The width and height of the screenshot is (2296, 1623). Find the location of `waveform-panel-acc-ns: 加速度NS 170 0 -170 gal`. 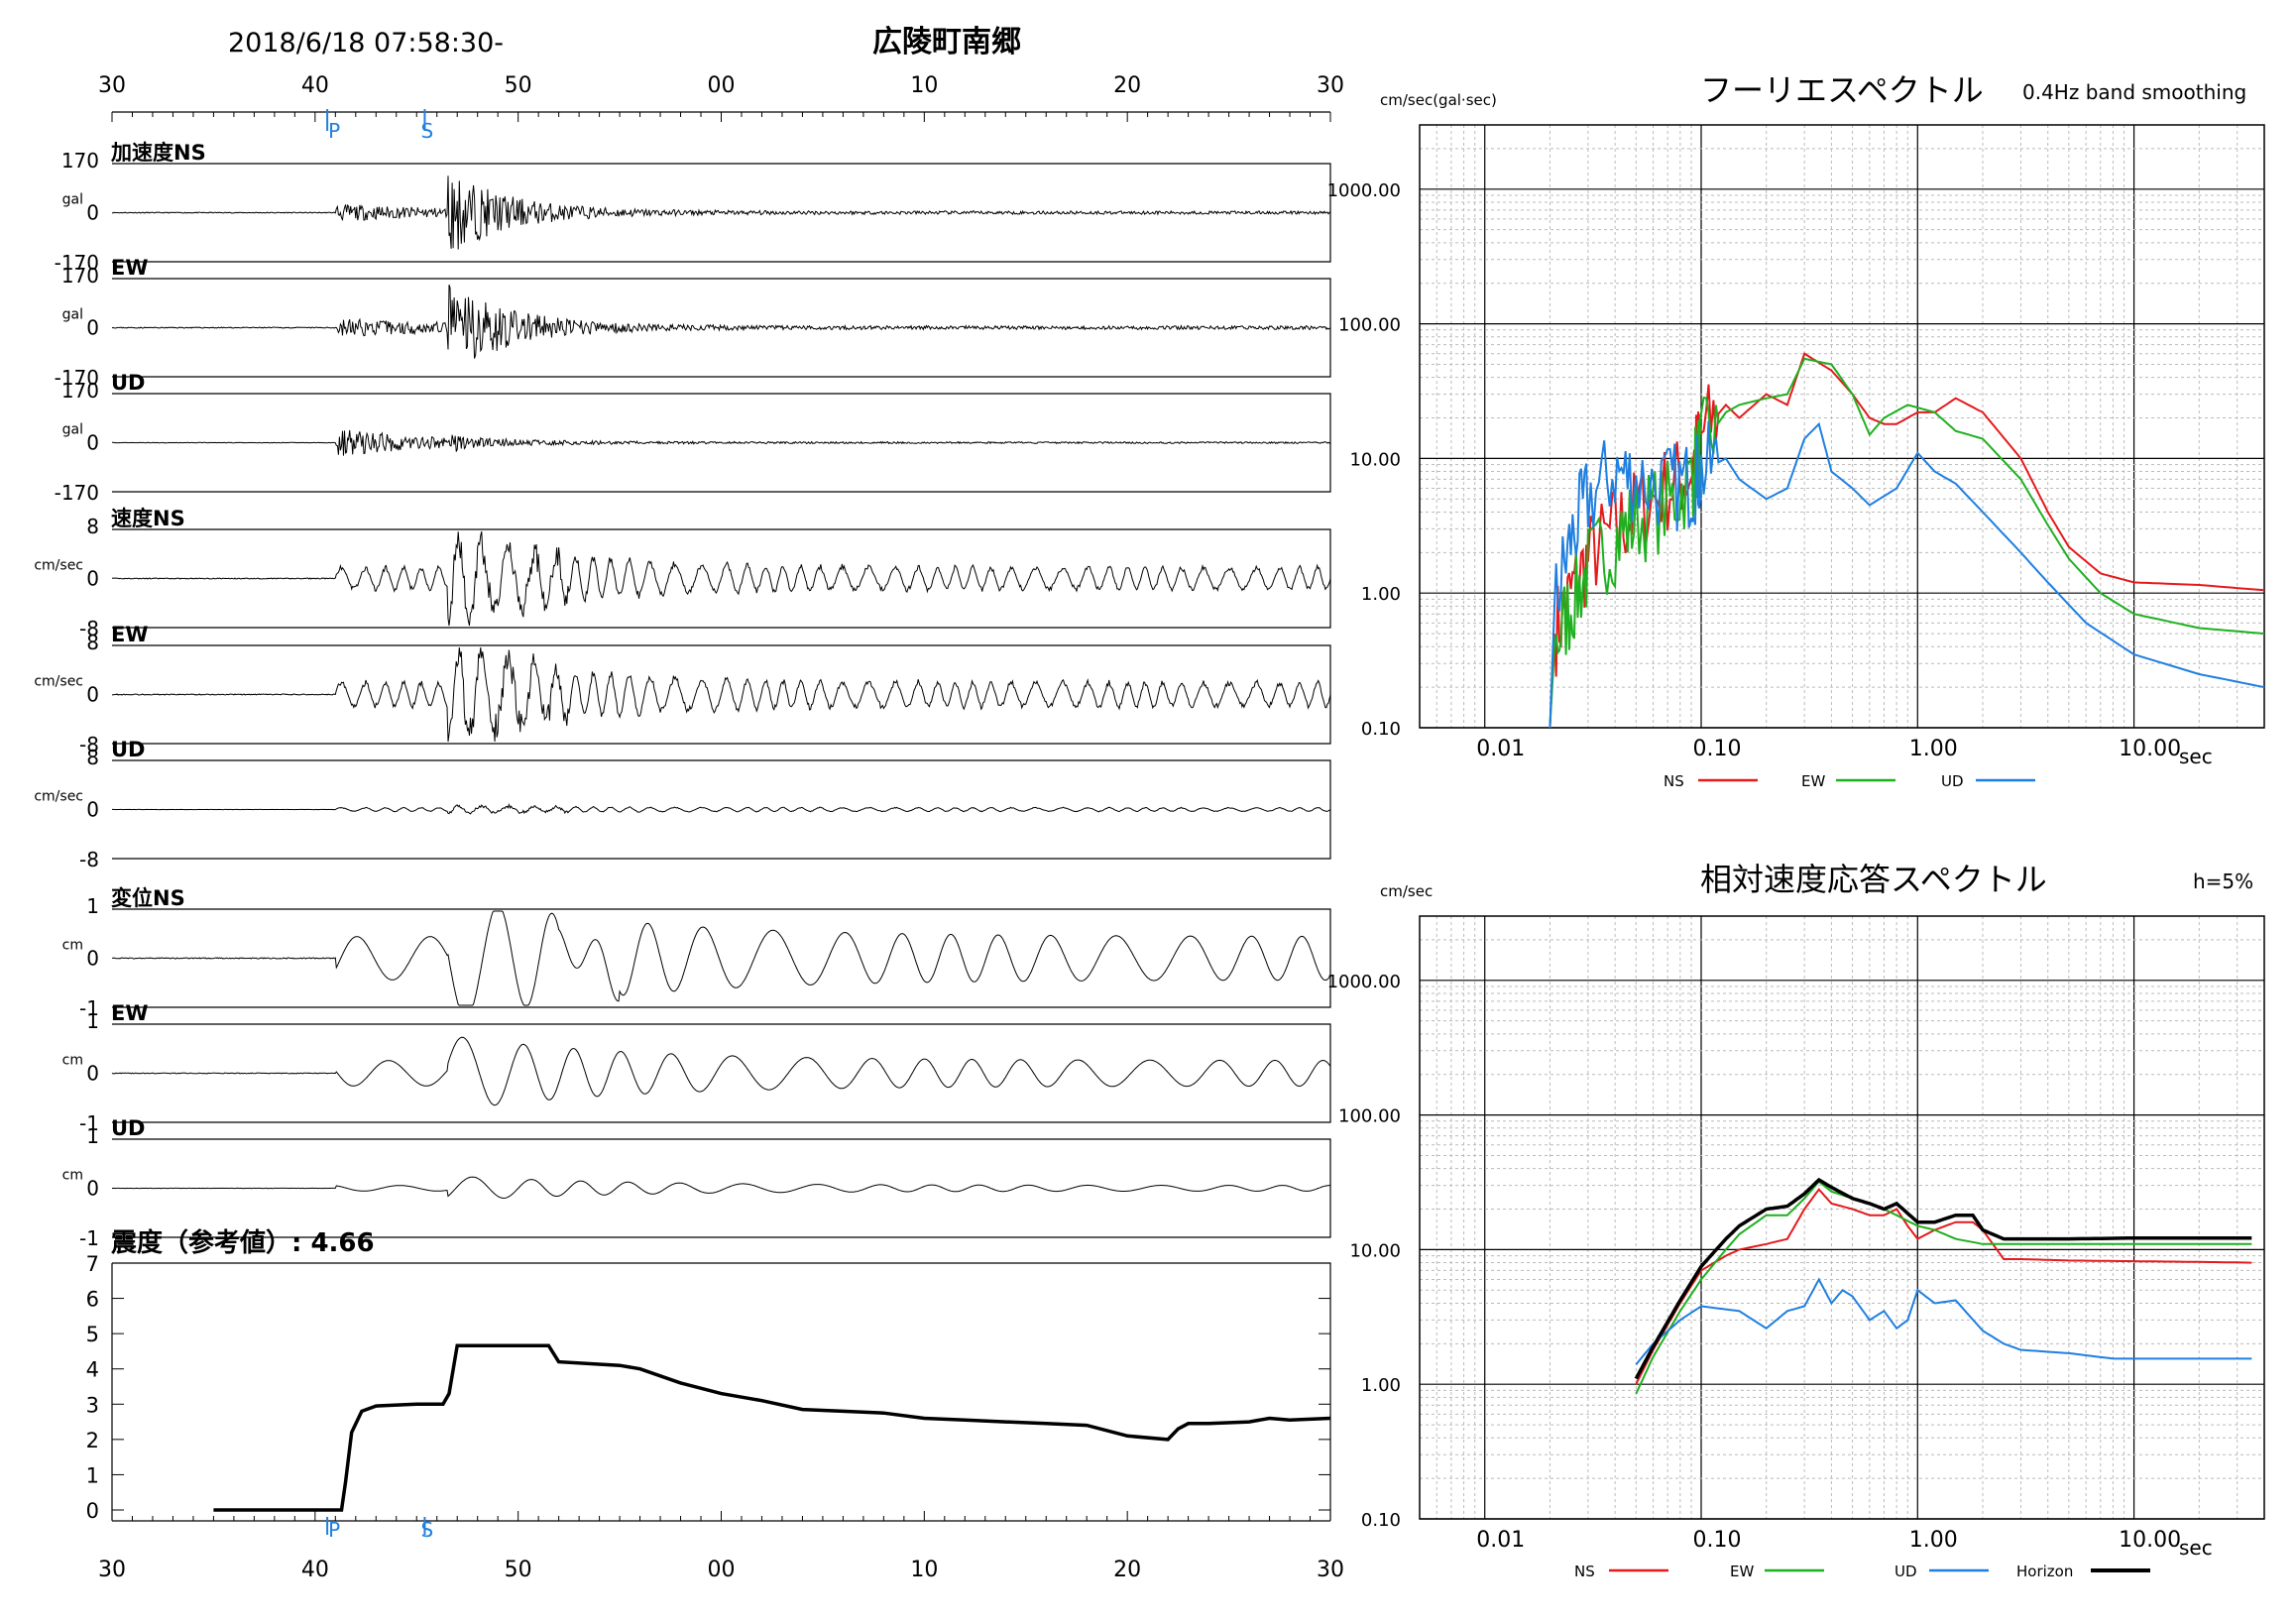

waveform-panel-acc-ns: 加速度NS 170 0 -170 gal is located at coordinates (693, 208).